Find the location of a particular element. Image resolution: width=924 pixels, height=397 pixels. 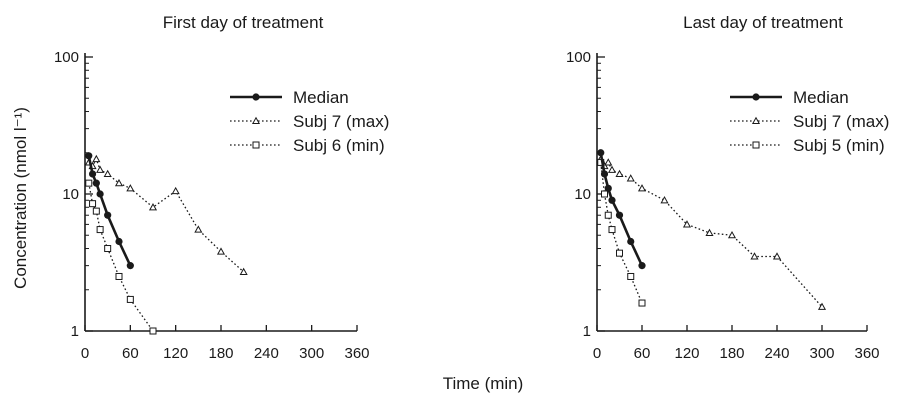

series-subj-6-min is located at coordinates (121, 257).